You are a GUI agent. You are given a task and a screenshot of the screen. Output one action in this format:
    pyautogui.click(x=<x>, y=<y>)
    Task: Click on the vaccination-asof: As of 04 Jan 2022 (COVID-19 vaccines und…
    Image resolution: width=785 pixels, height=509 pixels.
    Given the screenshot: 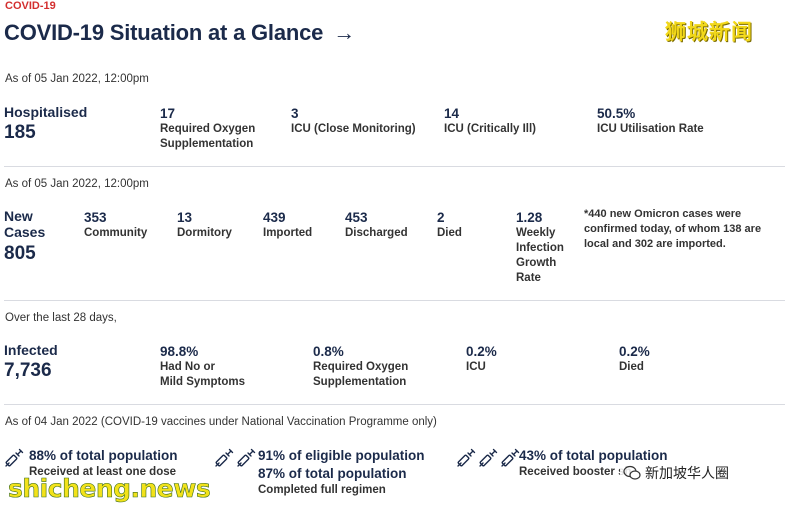 What is the action you would take?
    pyautogui.click(x=221, y=422)
    